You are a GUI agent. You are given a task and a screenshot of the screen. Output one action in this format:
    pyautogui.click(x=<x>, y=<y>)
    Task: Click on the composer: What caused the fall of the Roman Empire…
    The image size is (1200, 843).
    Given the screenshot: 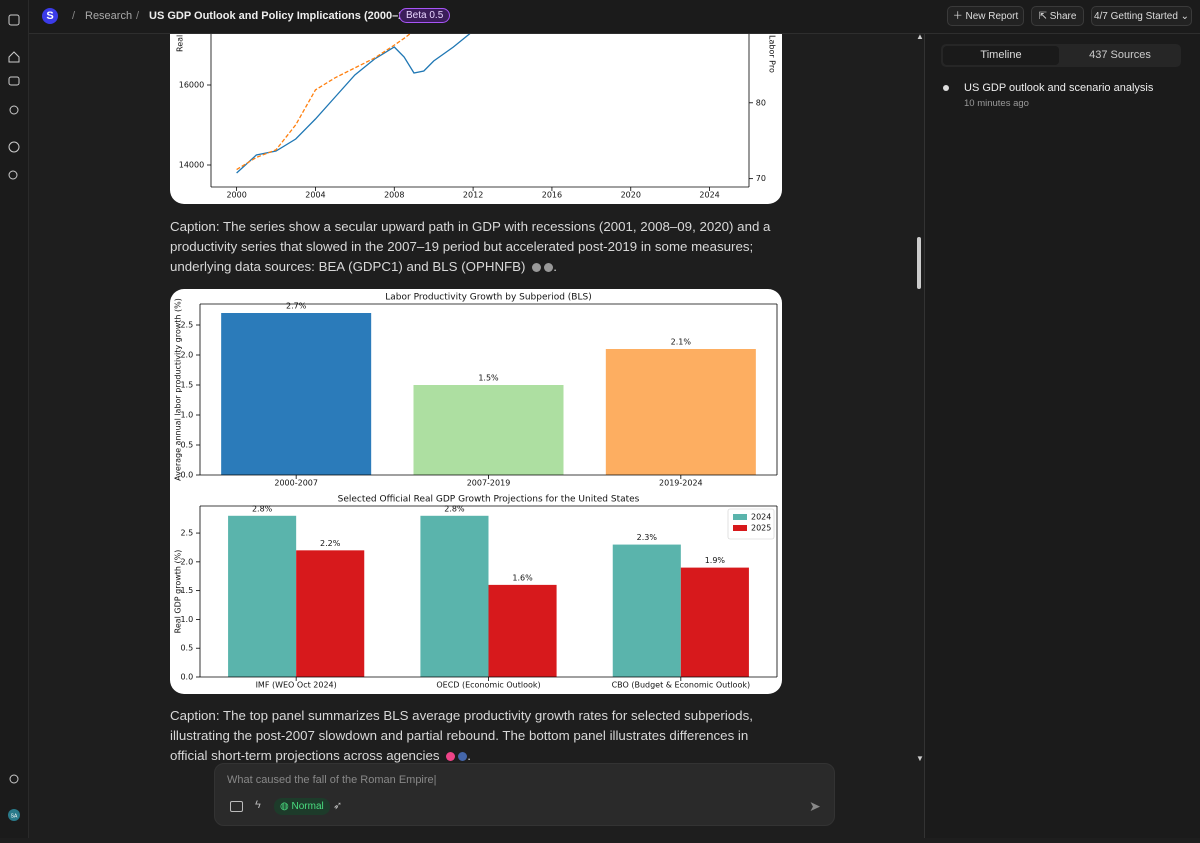 What is the action you would take?
    pyautogui.click(x=524, y=794)
    